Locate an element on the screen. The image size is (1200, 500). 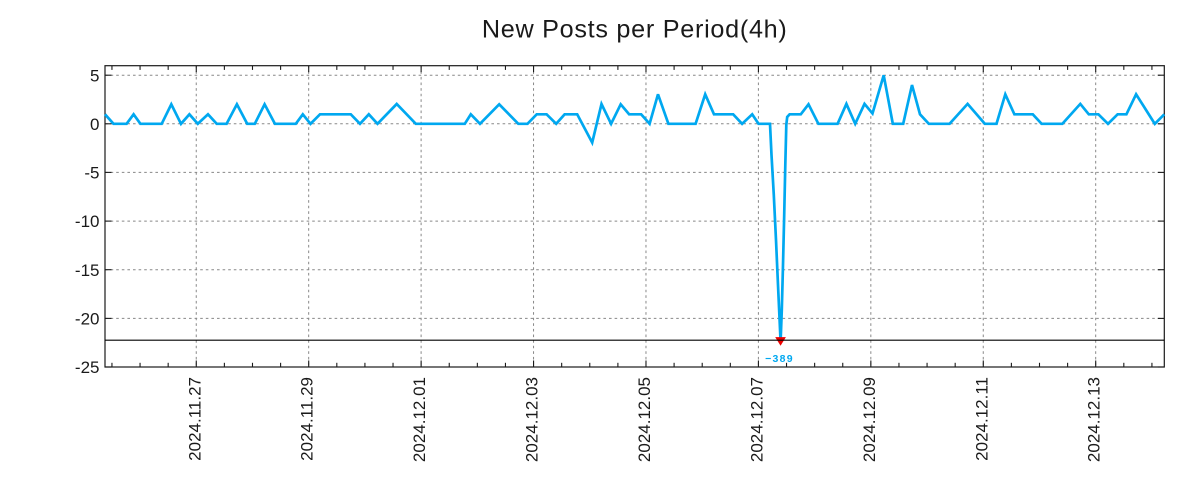
svg-text: −389 is located at coordinates (779, 359).